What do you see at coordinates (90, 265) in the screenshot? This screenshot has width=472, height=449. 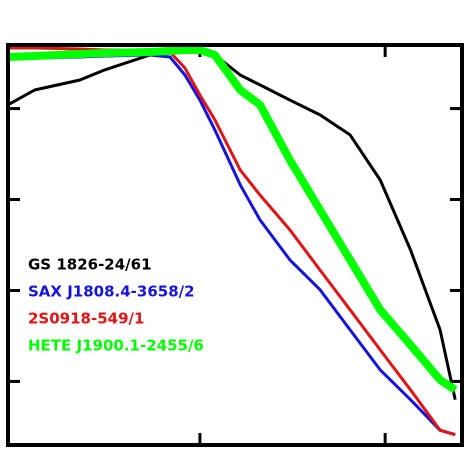 I see `legend-entry: GS 1826-24/61` at bounding box center [90, 265].